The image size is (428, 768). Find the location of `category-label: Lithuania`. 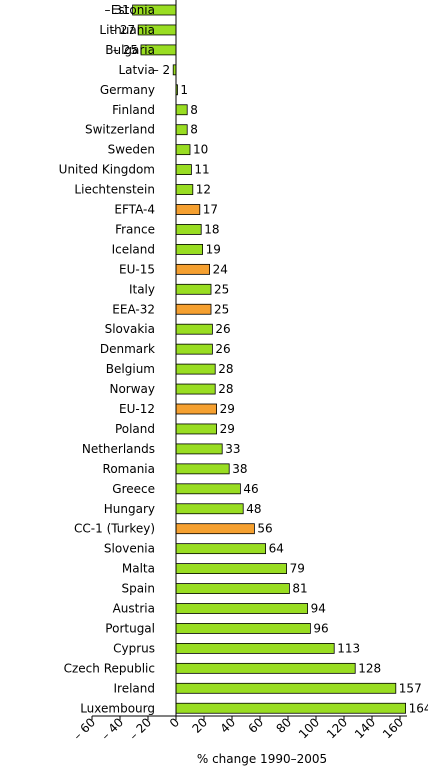

category-label: Lithuania is located at coordinates (127, 30).